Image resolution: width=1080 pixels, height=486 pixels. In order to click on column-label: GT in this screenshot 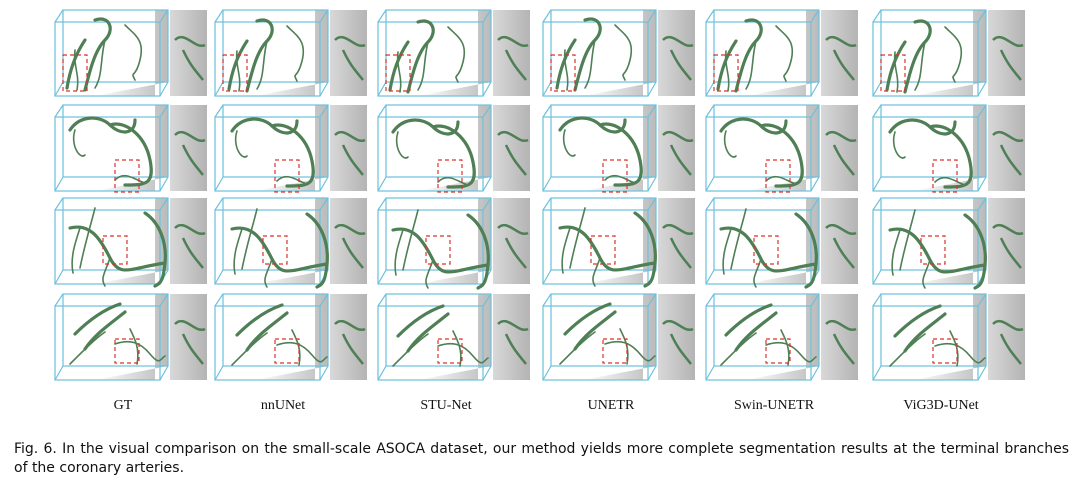, I will do `click(123, 405)`.